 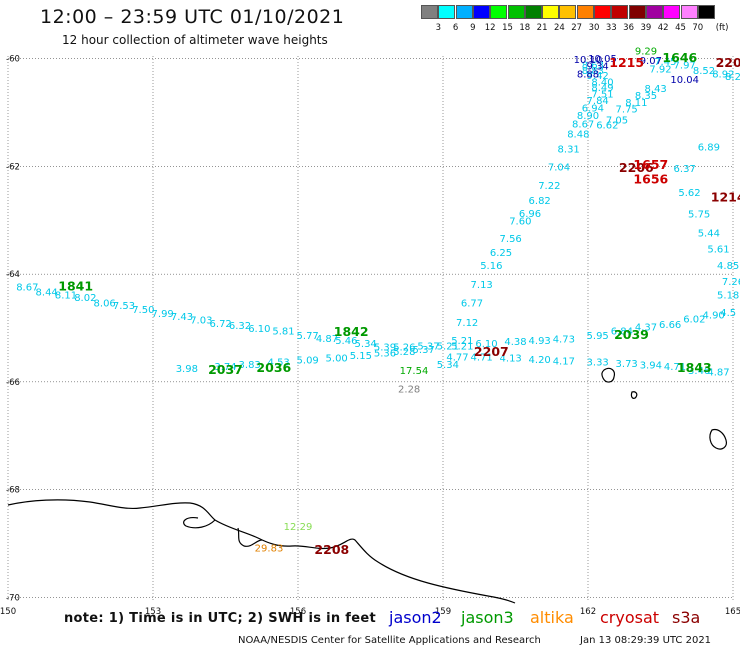 What do you see at coordinates (680, 28) in the screenshot?
I see `color-scale-tick: 45` at bounding box center [680, 28].